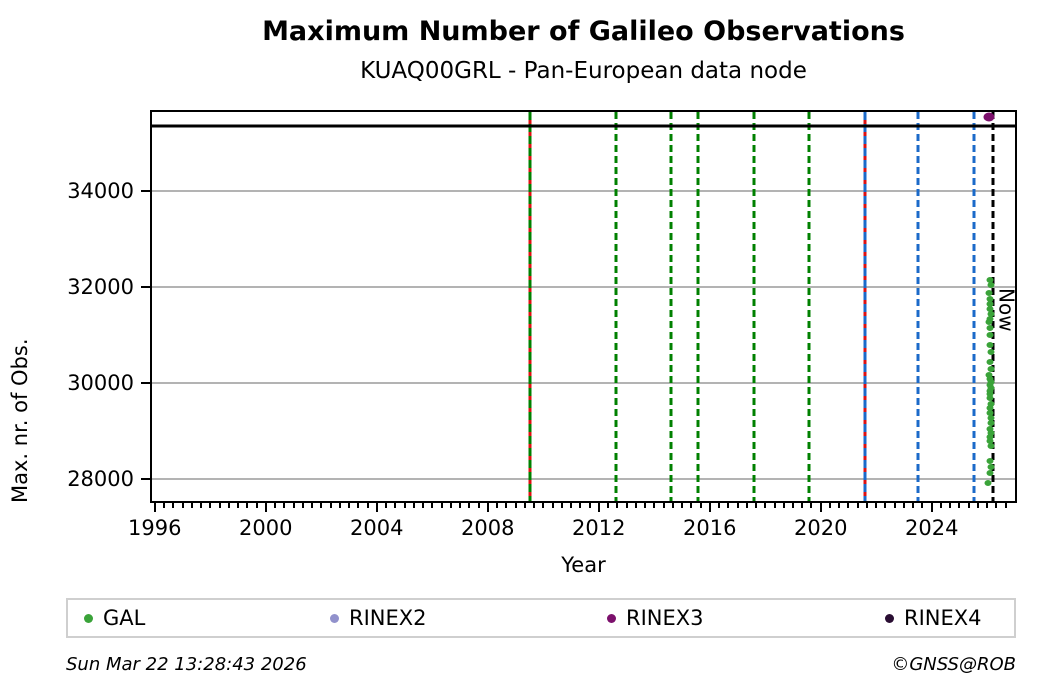 This screenshot has height=699, width=1040. What do you see at coordinates (100, 382) in the screenshot?
I see `y-tick-label: 30000` at bounding box center [100, 382].